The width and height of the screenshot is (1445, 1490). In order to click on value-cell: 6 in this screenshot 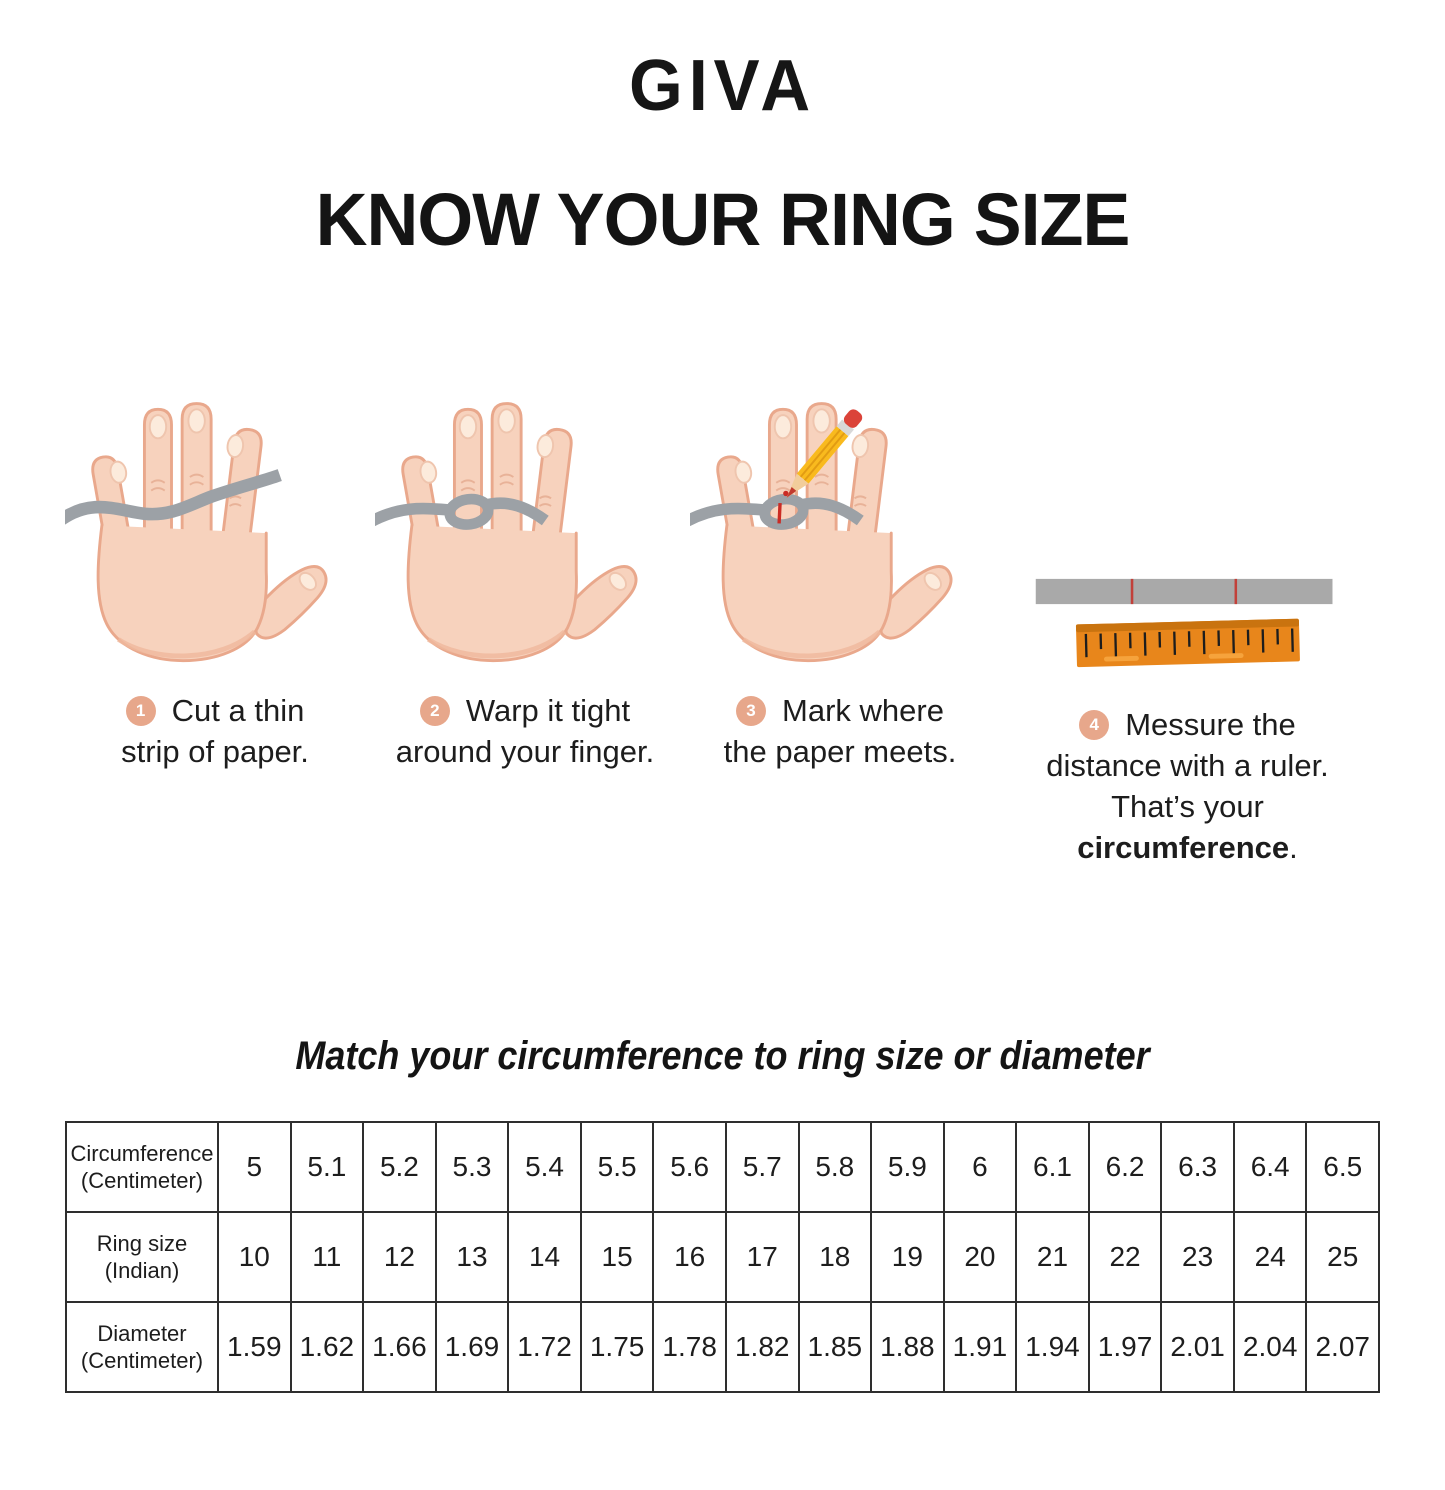, I will do `click(980, 1167)`.